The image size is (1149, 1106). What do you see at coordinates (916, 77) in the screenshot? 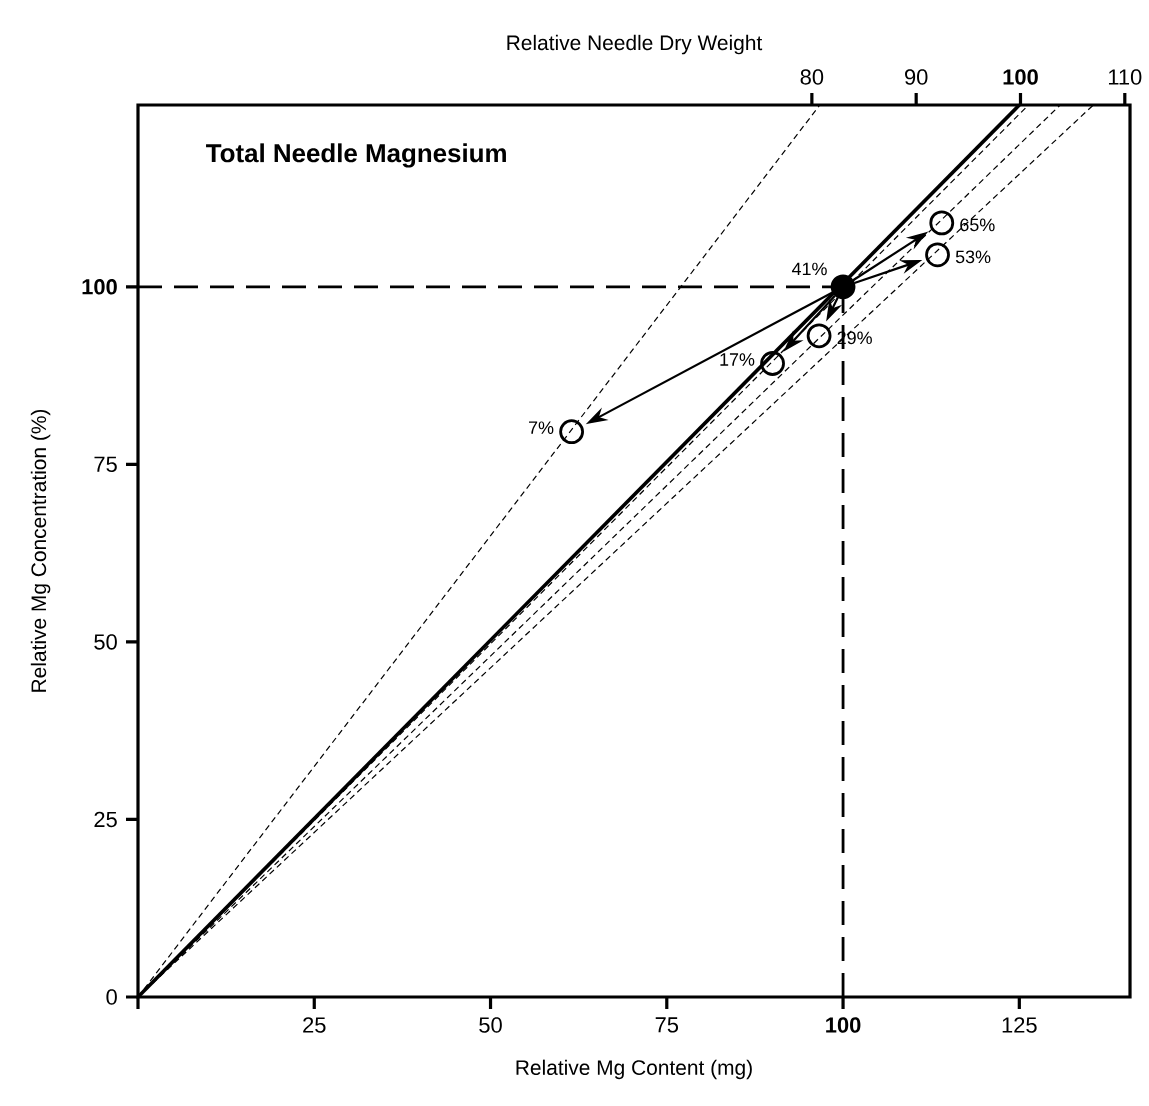
I see `x2-tick-label: 90` at bounding box center [916, 77].